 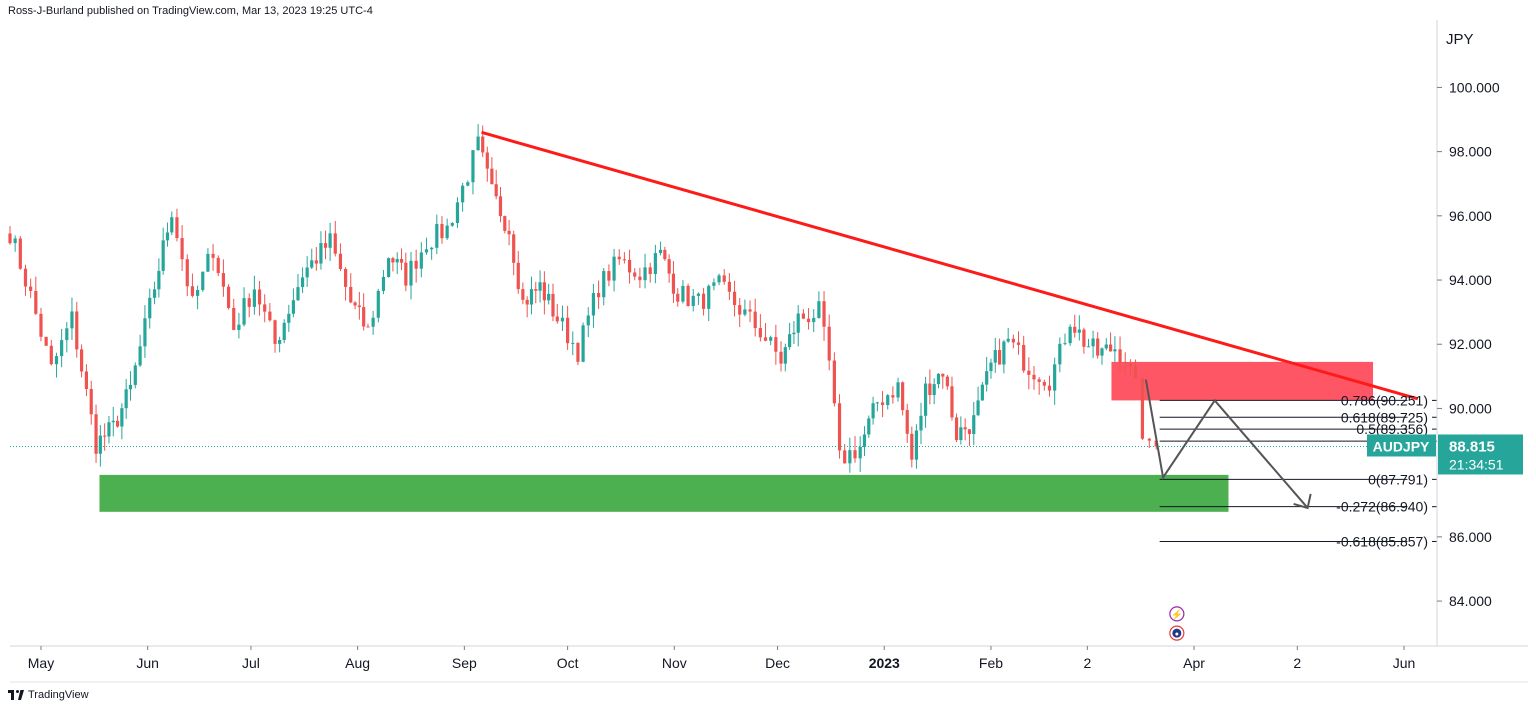 I want to click on fib-level-label: 0.618(89.725), so click(x=1384, y=417).